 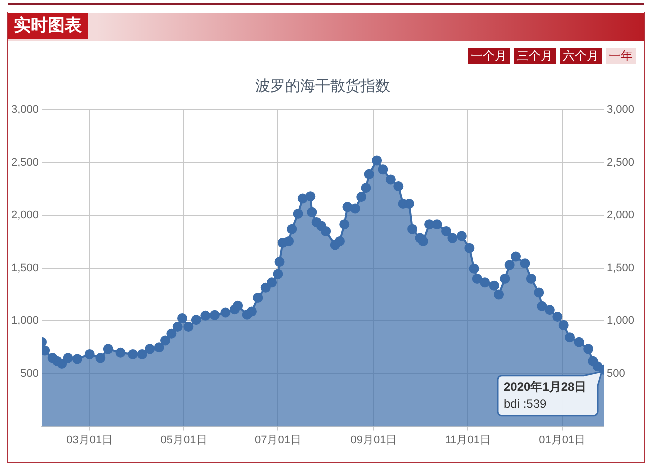 I want to click on y2-tick-label: 2,500, so click(x=621, y=162).